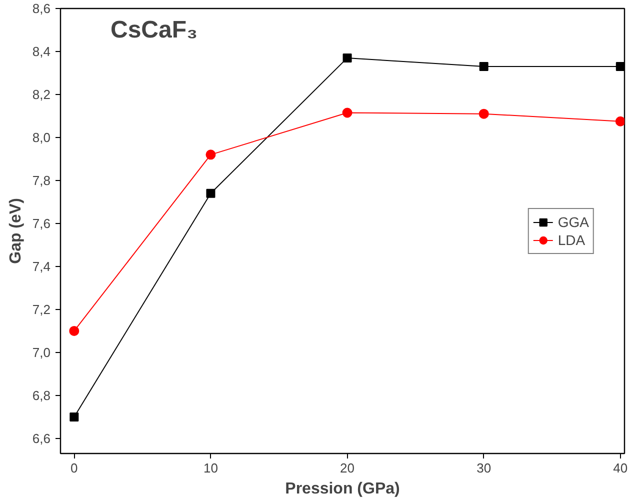  What do you see at coordinates (41, 352) in the screenshot?
I see `y-tick-label: 7,0` at bounding box center [41, 352].